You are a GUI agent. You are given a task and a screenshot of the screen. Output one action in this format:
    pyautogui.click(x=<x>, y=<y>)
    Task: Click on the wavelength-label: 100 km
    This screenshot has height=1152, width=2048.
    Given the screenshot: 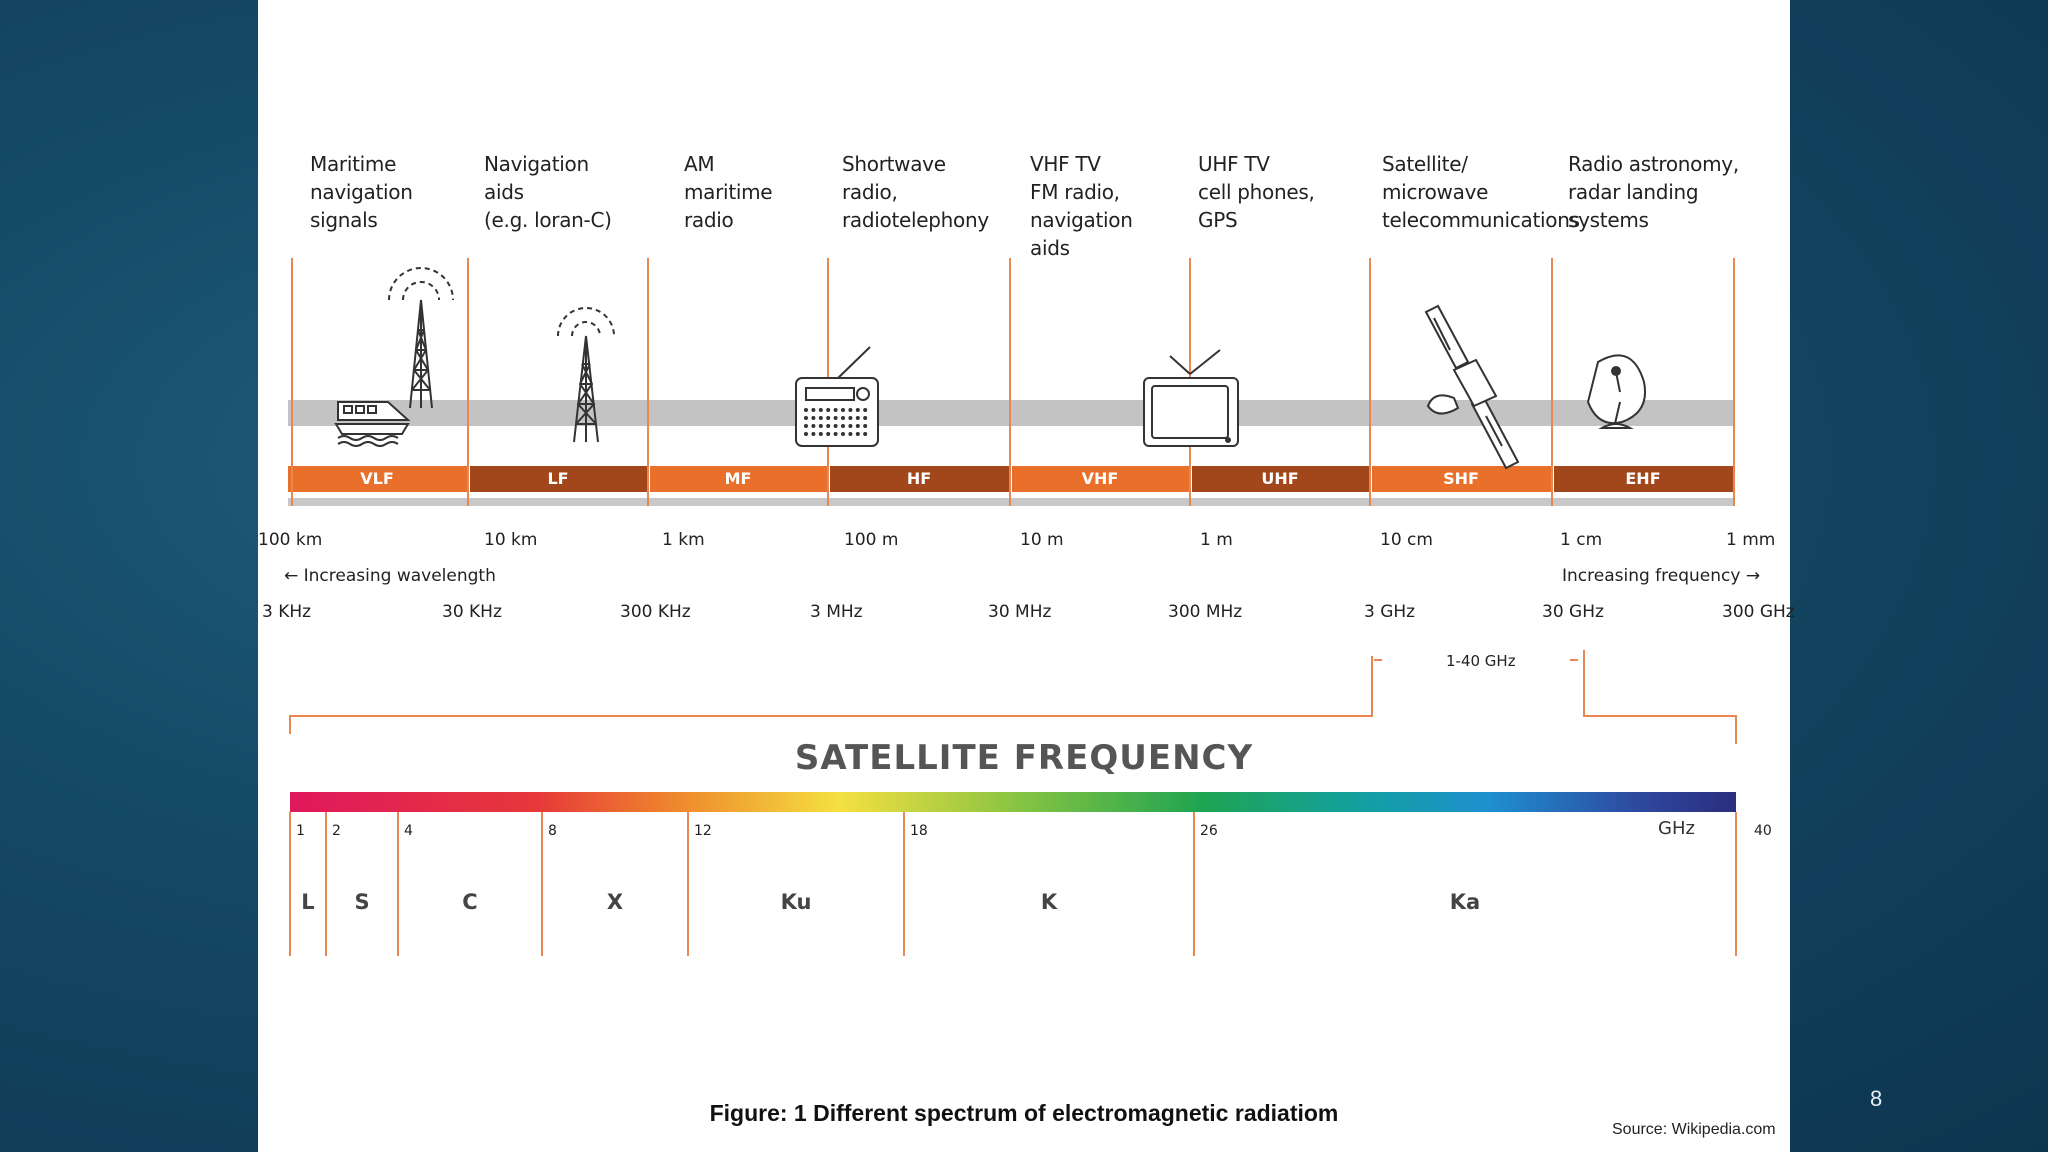 What is the action you would take?
    pyautogui.click(x=290, y=540)
    